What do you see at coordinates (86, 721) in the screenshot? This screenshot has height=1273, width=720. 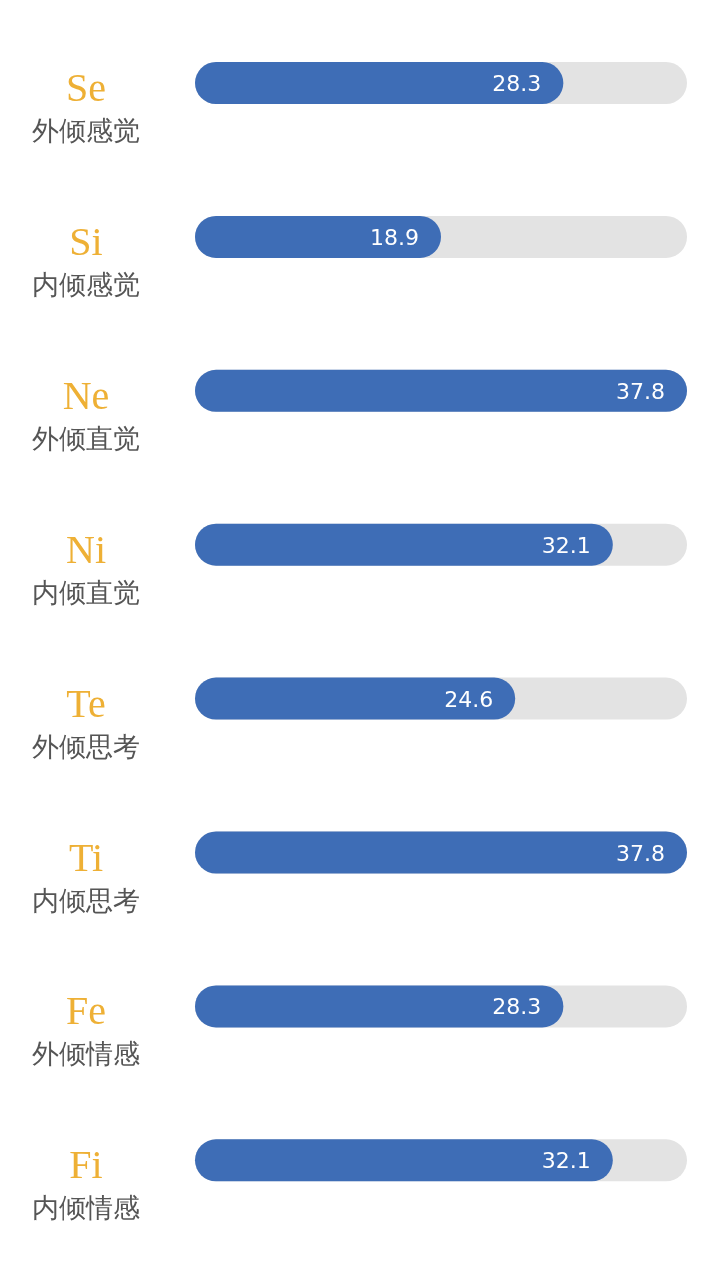 I see `y-tick-label: Te 外倾思考` at bounding box center [86, 721].